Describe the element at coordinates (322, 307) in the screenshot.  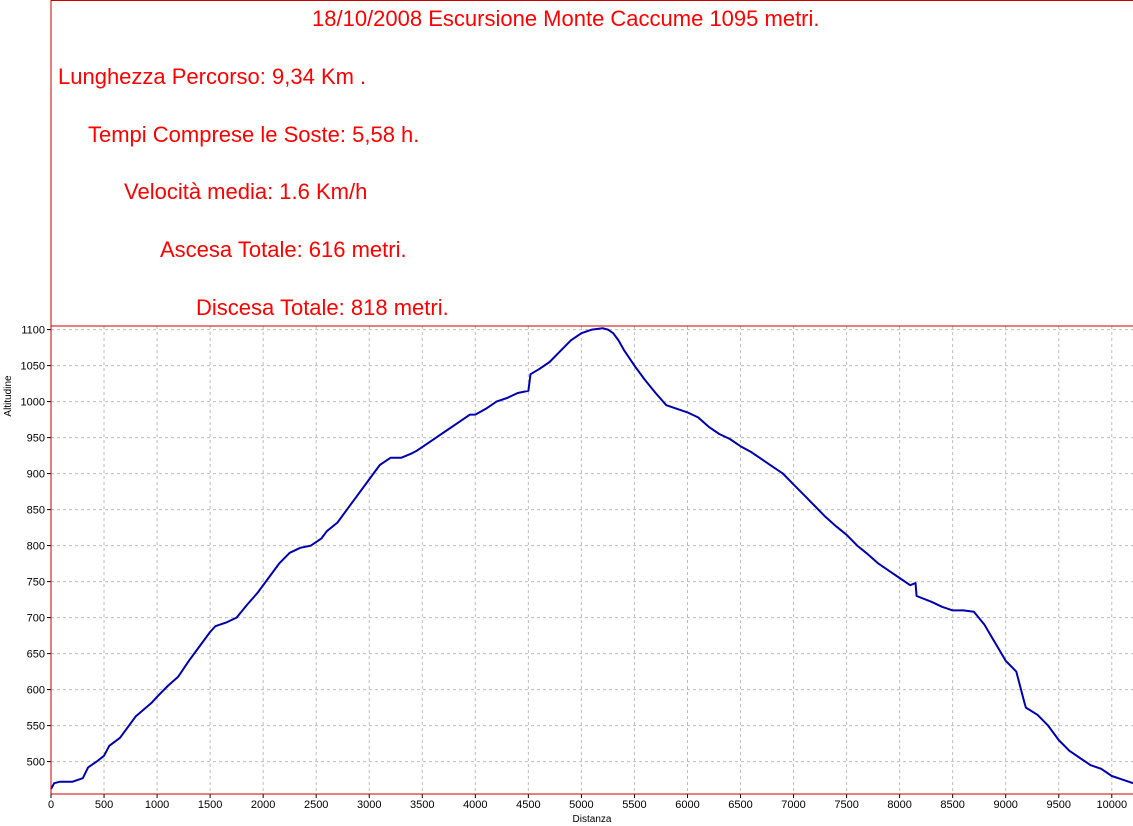
I see `total-descent-text: Discesa Totale: 818 metri.` at that location.